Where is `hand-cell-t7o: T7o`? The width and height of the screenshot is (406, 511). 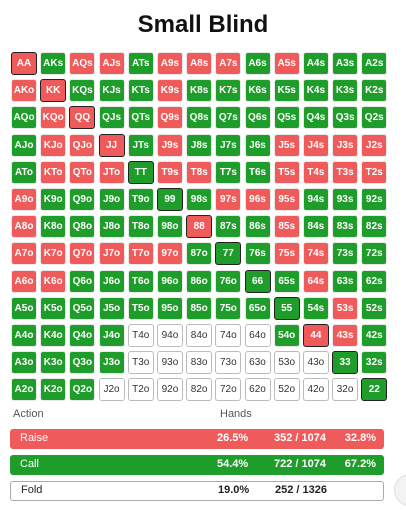
hand-cell-t7o: T7o is located at coordinates (140, 254).